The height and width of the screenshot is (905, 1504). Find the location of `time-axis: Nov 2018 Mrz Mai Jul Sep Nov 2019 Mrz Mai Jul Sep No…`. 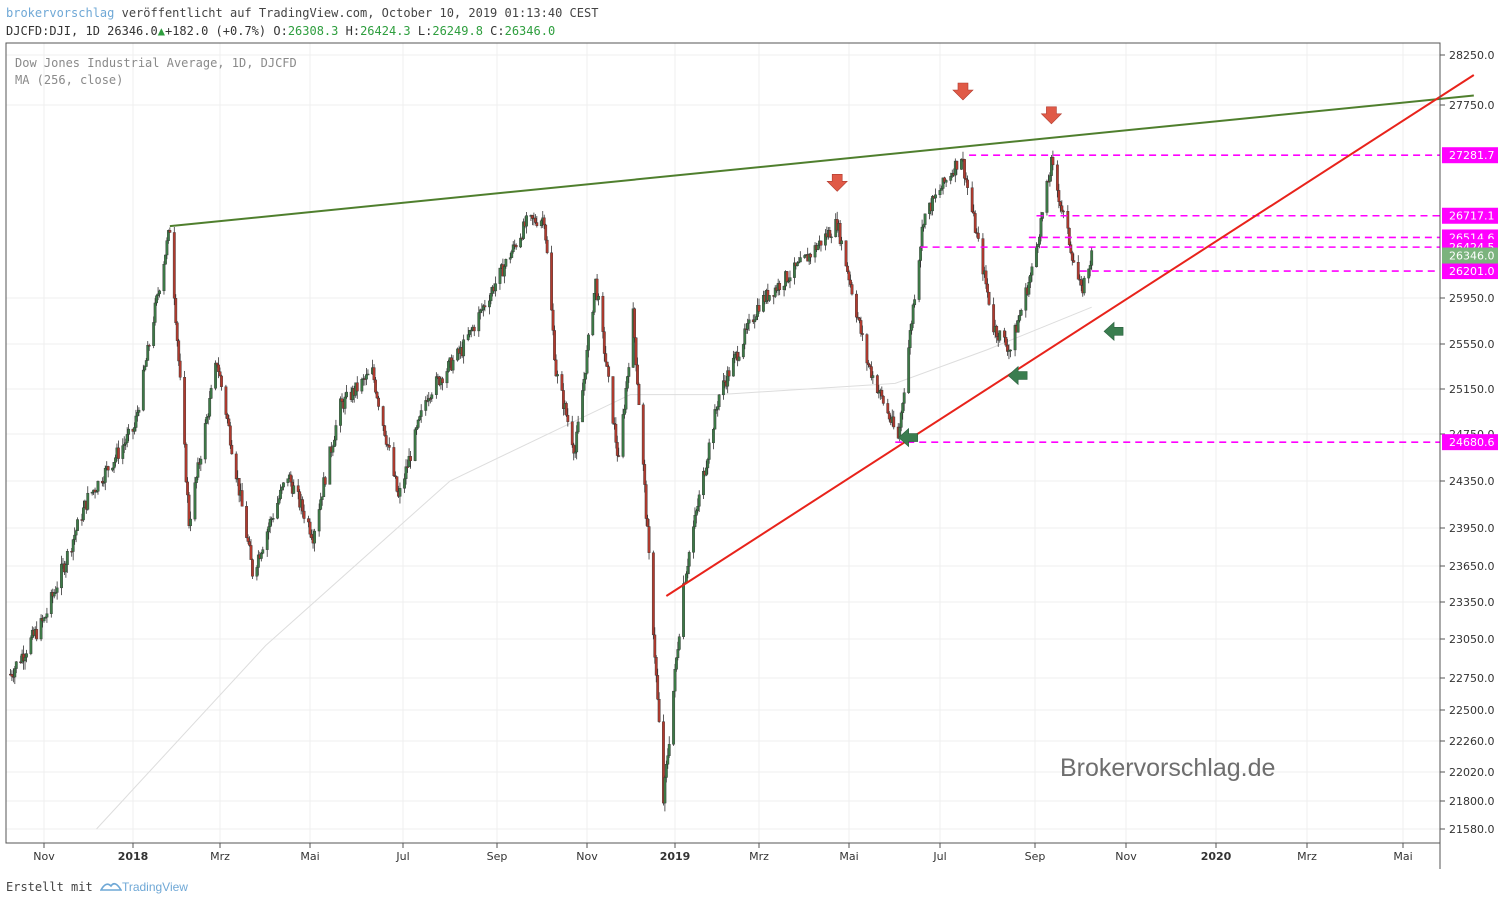

time-axis: Nov 2018 Mrz Mai Jul Sep Nov 2019 Mrz Mai Jul Sep No… is located at coordinates (723, 853).